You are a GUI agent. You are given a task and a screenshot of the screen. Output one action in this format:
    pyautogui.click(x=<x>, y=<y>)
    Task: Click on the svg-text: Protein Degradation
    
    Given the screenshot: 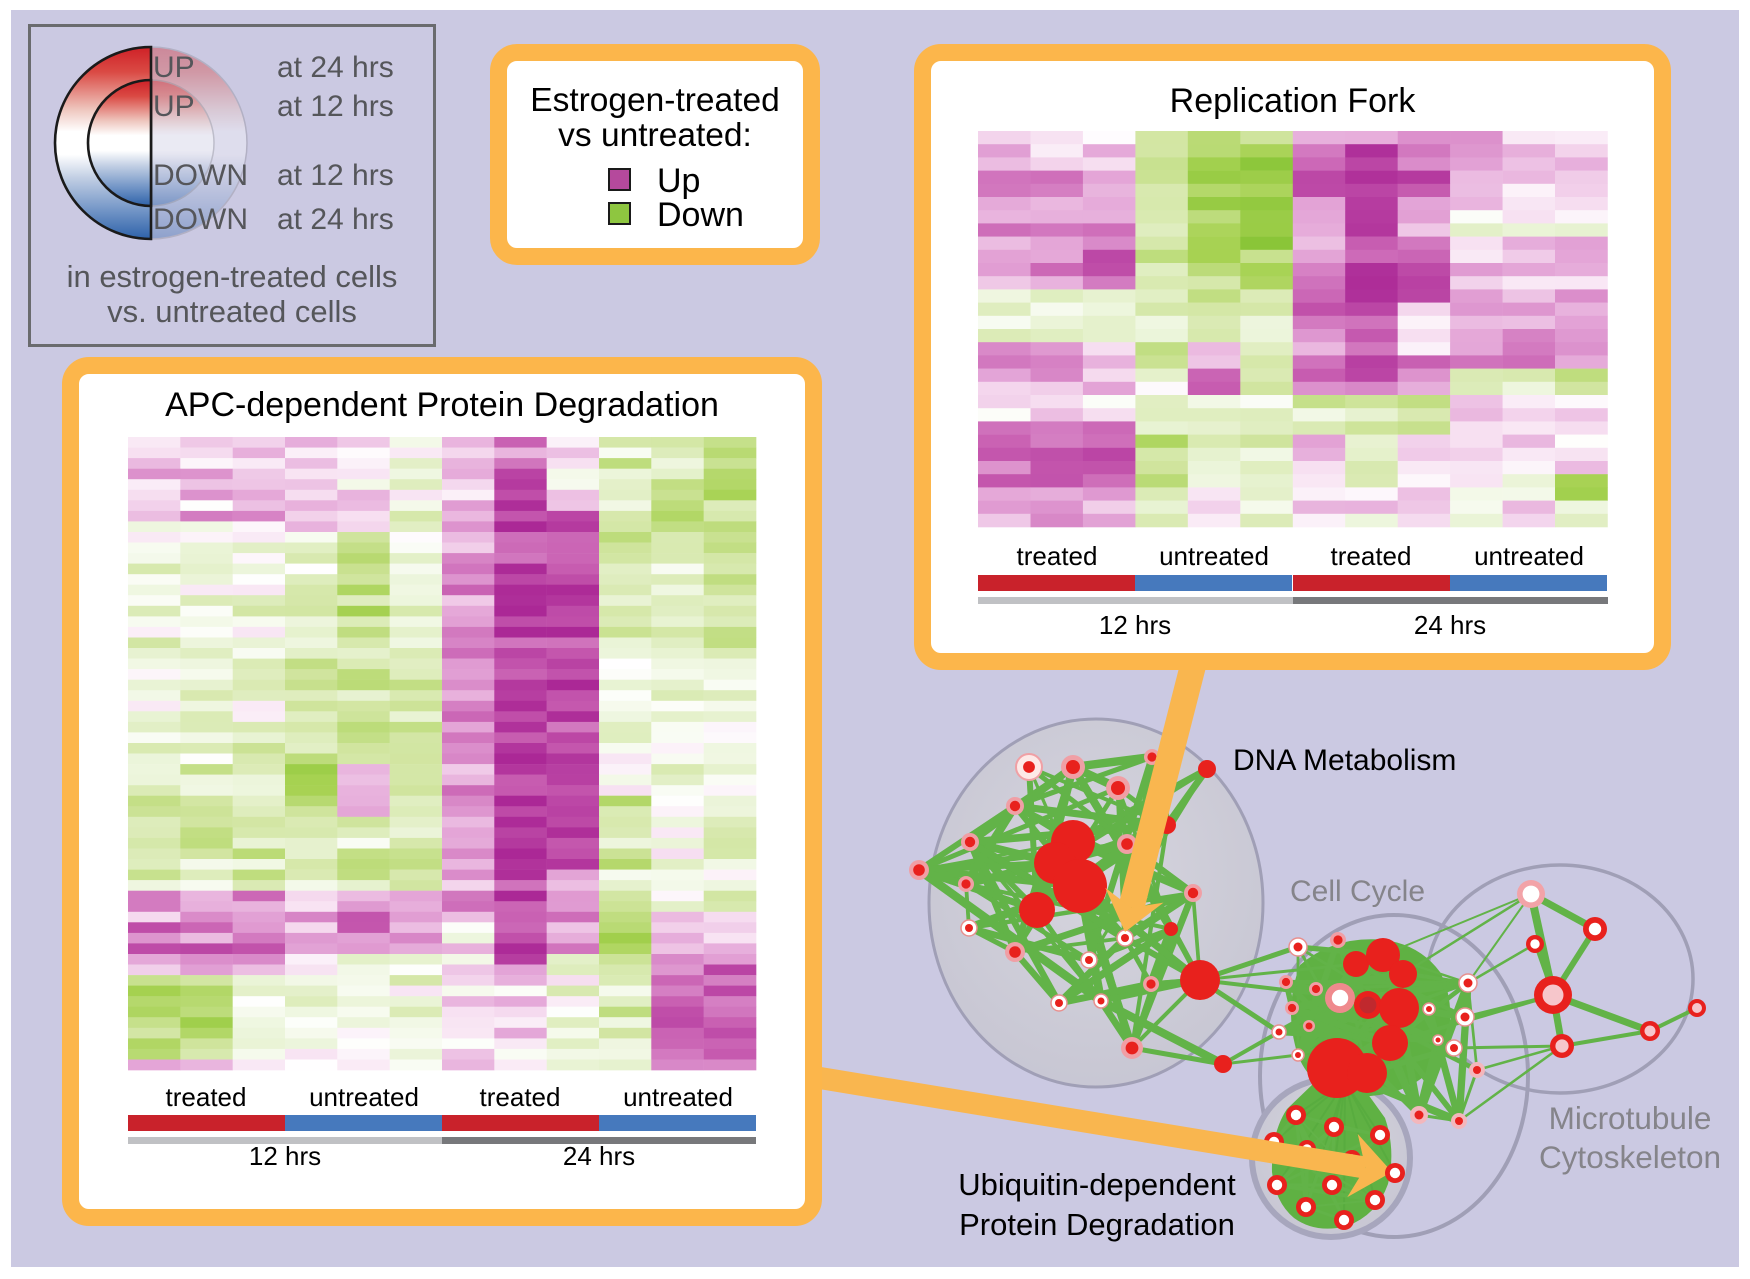 What is the action you would take?
    pyautogui.click(x=1097, y=1224)
    